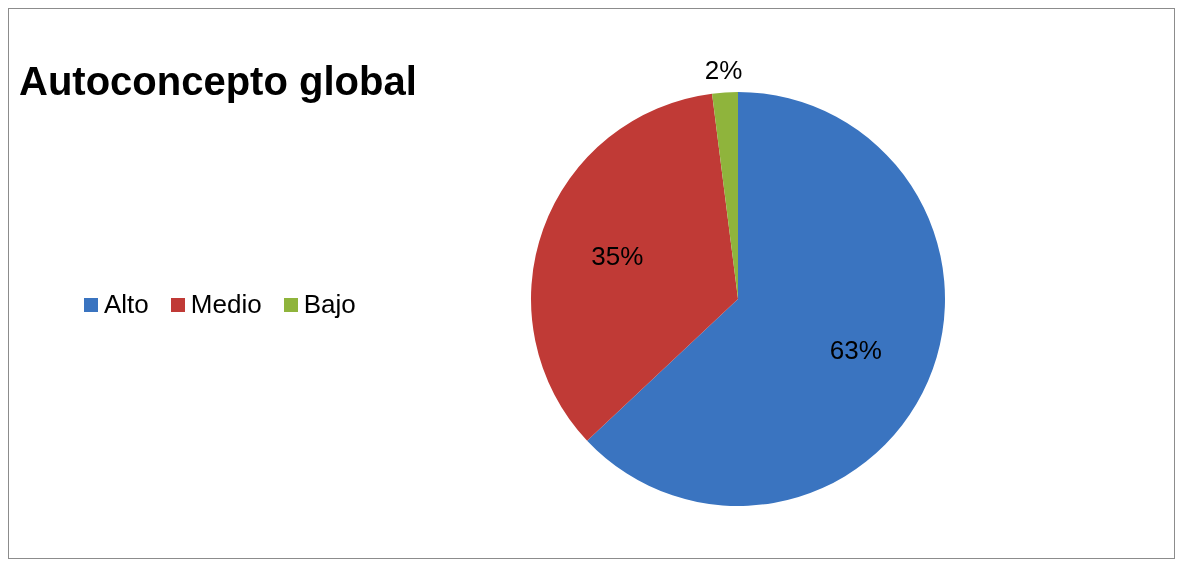 The image size is (1183, 567). I want to click on legend-label: Medio, so click(226, 304).